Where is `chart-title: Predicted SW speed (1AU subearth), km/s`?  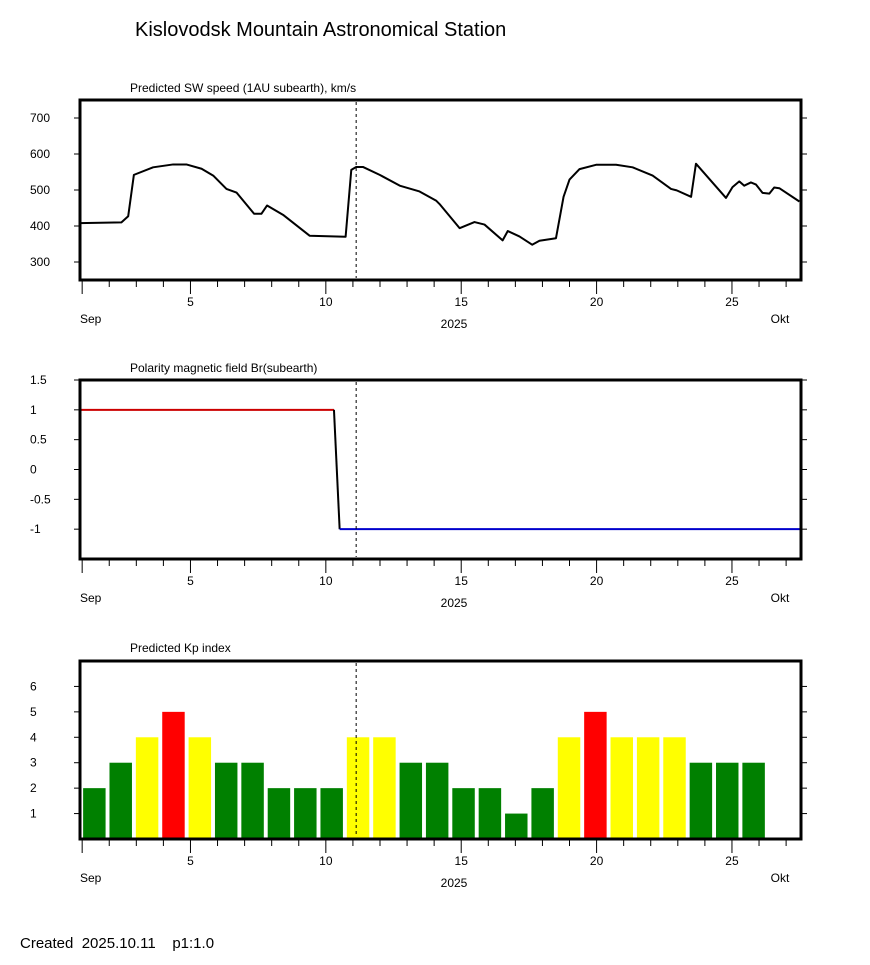 chart-title: Predicted SW speed (1AU subearth), km/s is located at coordinates (243, 88).